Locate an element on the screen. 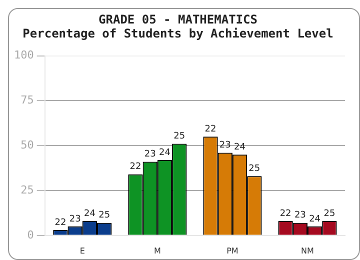  series-label: 25 is located at coordinates (180, 137).